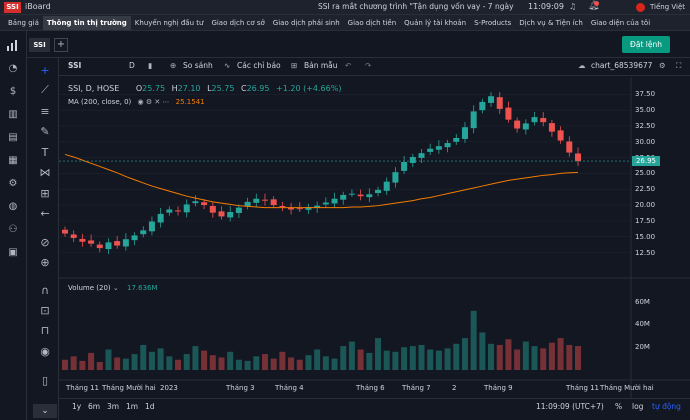 The height and width of the screenshot is (420, 690). I want to click on analysis-icon: ▤, so click(13, 137).